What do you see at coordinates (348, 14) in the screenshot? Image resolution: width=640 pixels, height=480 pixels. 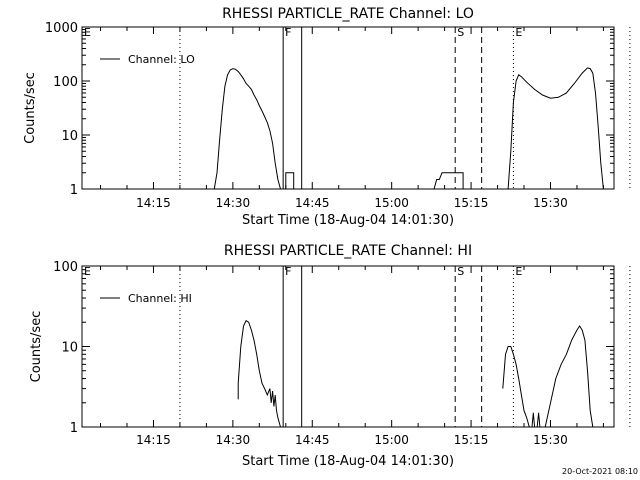 I see `chart-title: RHESSI PARTICLE_RATE Channel: LO` at bounding box center [348, 14].